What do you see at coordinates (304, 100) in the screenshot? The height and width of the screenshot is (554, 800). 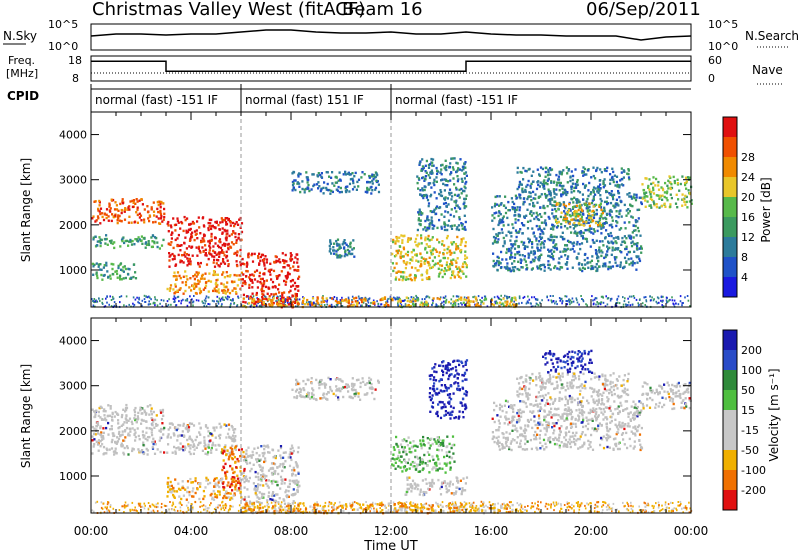 I see `cpid-segment-label: normal (fast) 151 IF` at bounding box center [304, 100].